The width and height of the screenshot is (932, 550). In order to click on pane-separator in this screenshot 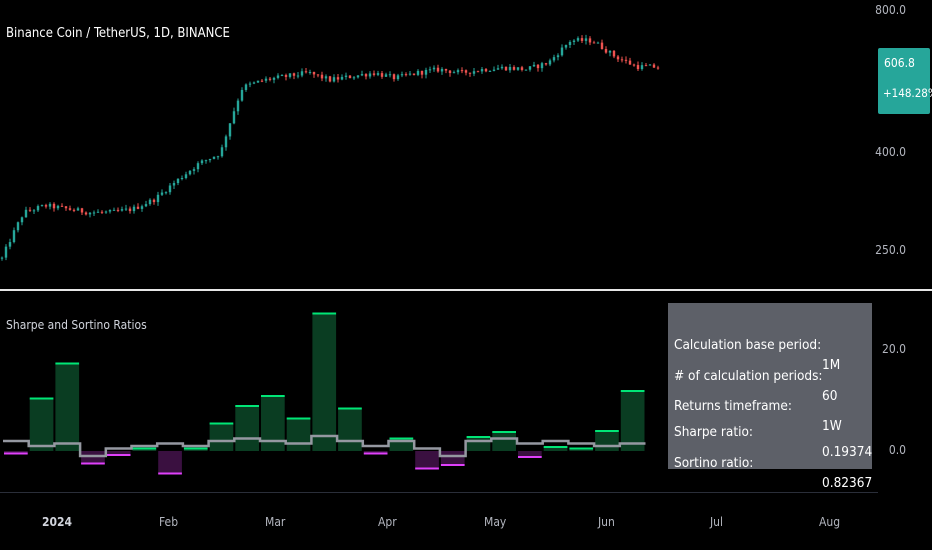, I will do `click(466, 290)`.